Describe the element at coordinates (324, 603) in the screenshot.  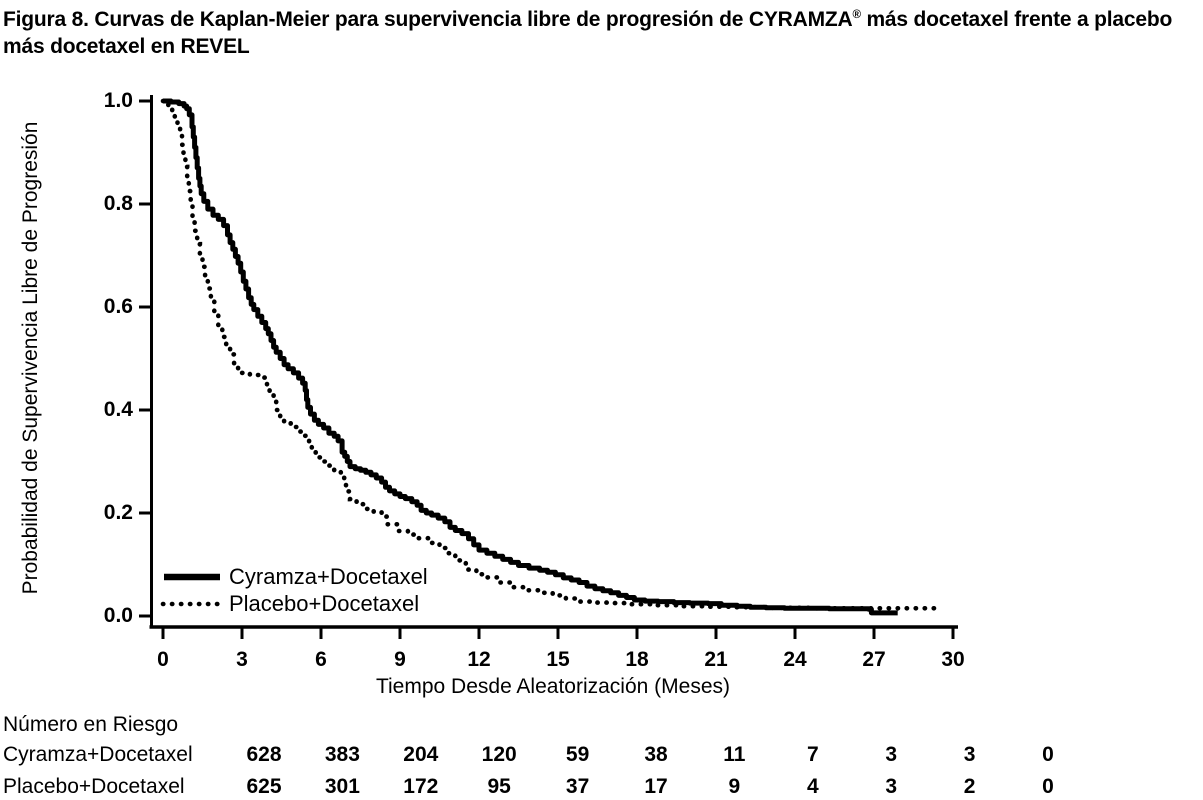
I see `legend-label-placebo: Placebo+Docetaxel` at that location.